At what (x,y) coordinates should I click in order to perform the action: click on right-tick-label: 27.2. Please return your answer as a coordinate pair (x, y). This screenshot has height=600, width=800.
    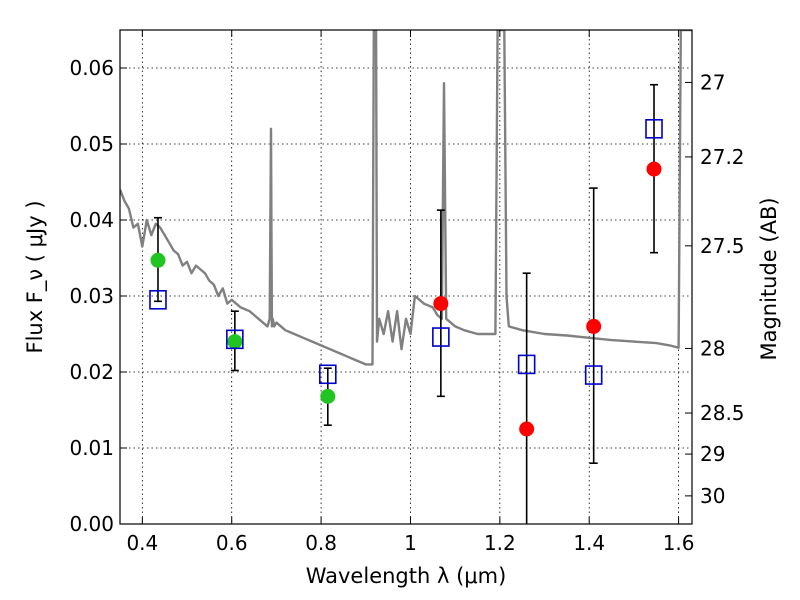
    Looking at the image, I should click on (722, 157).